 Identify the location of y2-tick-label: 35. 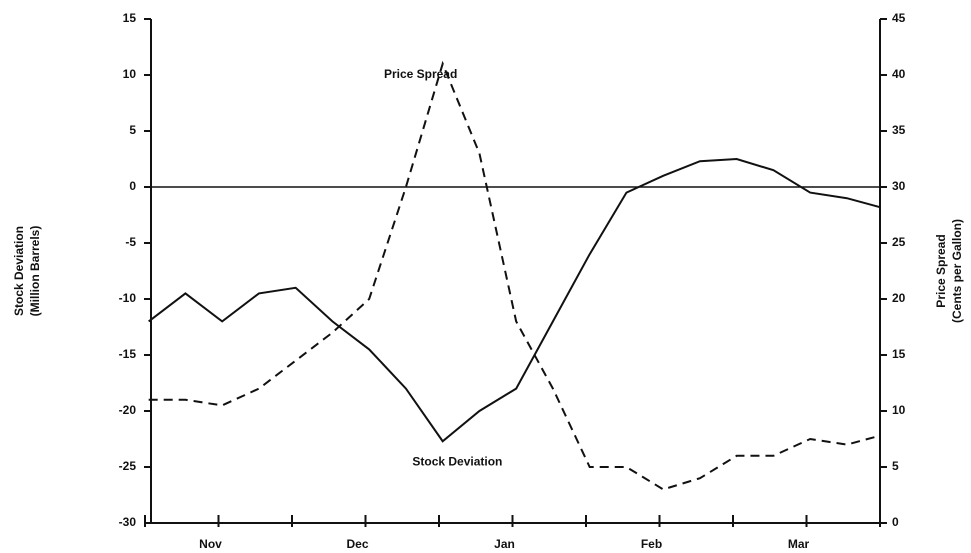
(899, 130).